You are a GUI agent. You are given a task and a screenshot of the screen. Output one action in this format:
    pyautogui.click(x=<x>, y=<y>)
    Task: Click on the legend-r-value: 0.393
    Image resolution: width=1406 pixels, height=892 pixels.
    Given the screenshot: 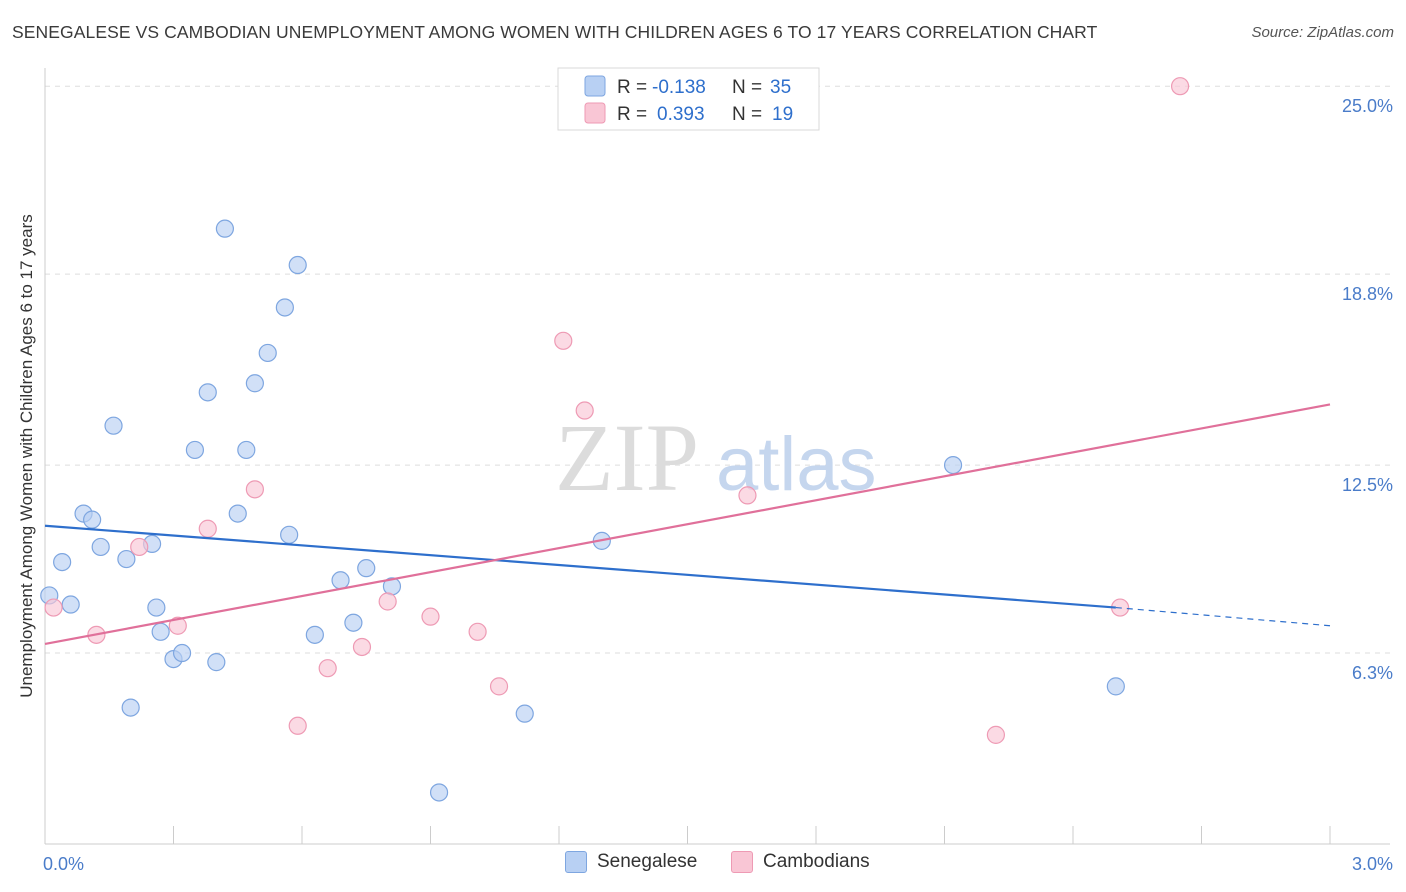 What is the action you would take?
    pyautogui.click(x=681, y=114)
    